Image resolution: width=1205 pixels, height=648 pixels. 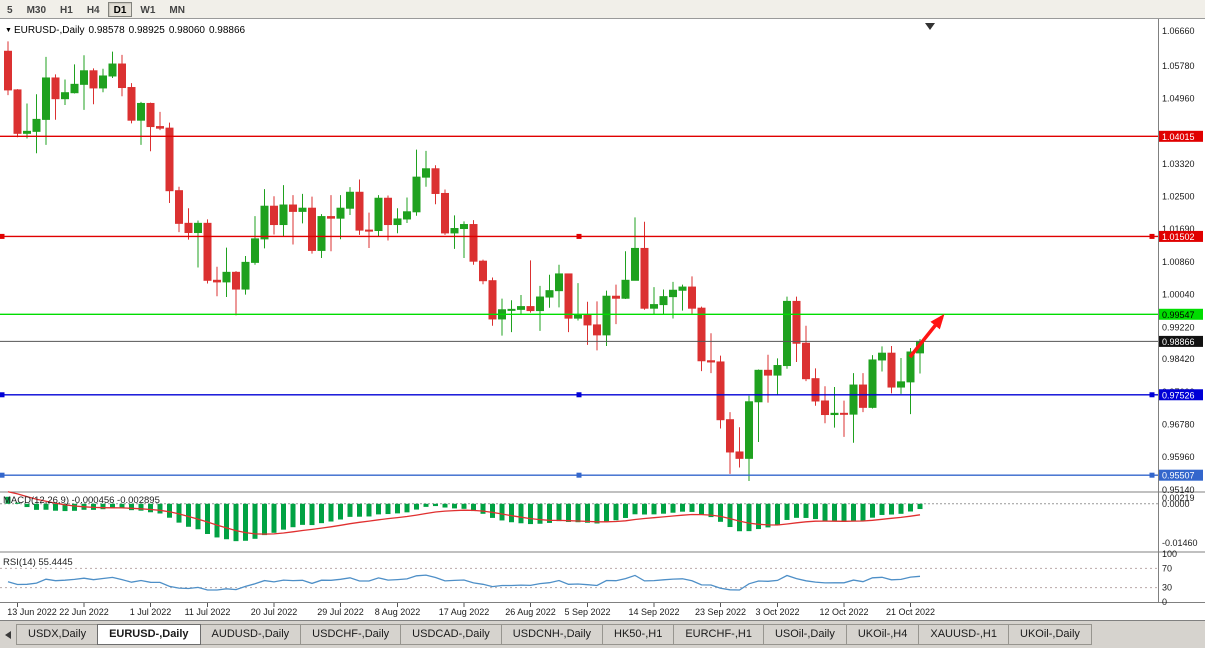 What do you see at coordinates (1178, 327) in the screenshot?
I see `price-axis-label: 0.99220` at bounding box center [1178, 327].